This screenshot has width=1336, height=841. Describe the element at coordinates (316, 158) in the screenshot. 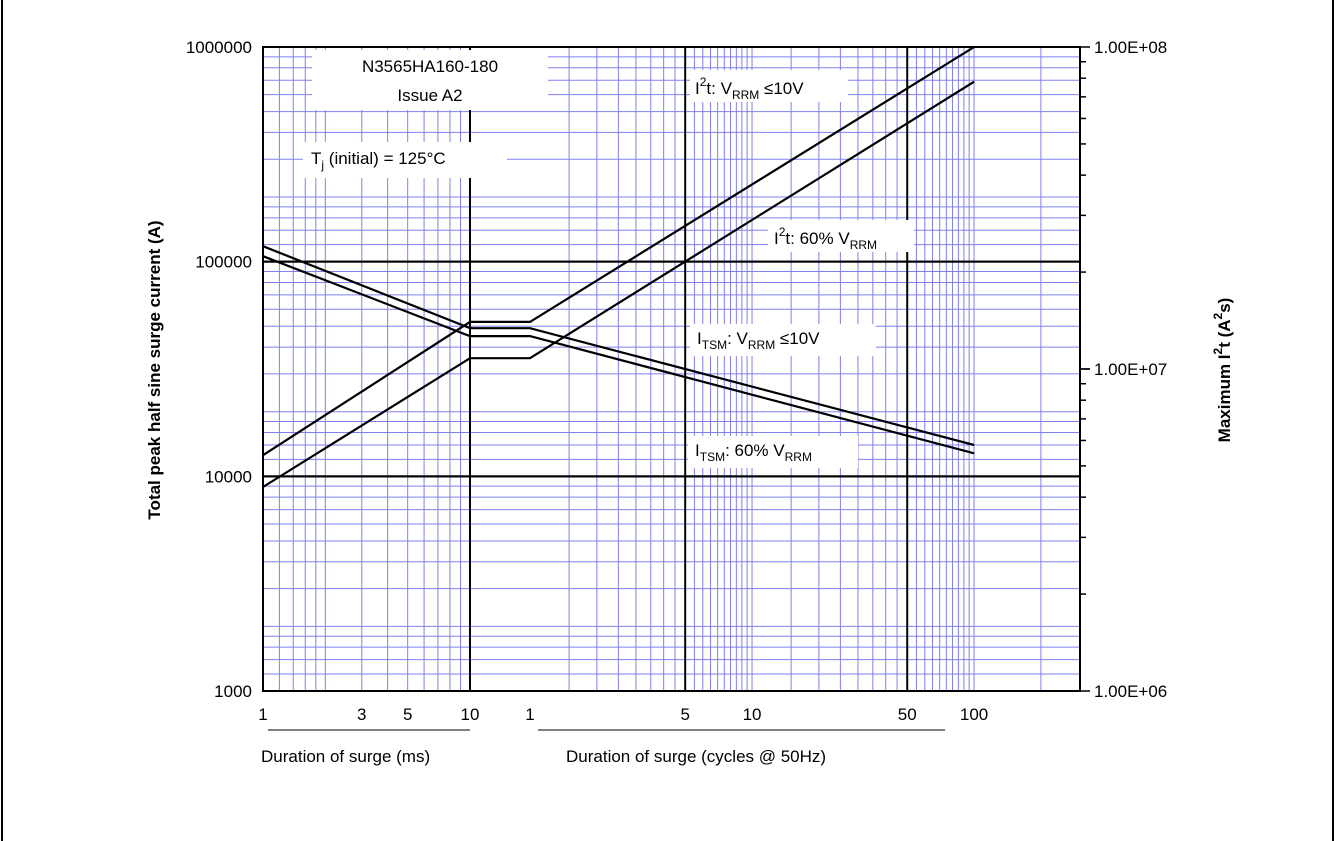

I see `condition-t: T` at that location.